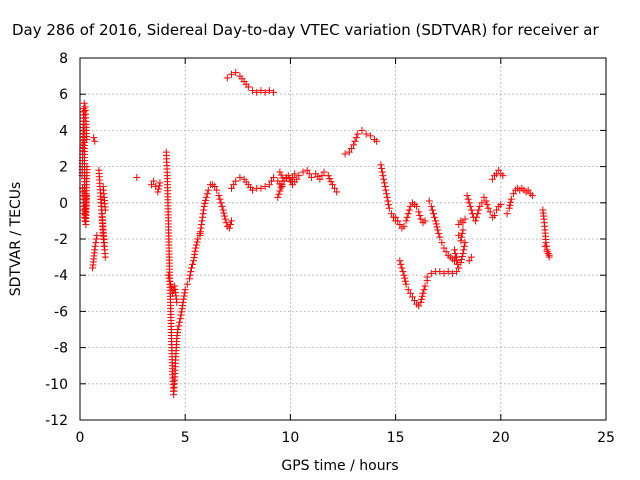  Describe the element at coordinates (606, 438) in the screenshot. I see `x-tick-label: 25` at that location.